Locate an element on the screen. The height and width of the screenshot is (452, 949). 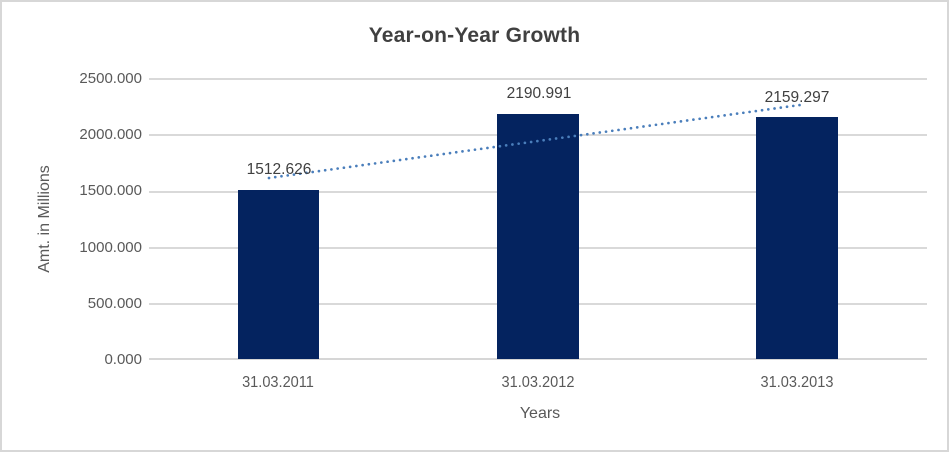
ytick-label-500: 500.000 is located at coordinates (114, 303).